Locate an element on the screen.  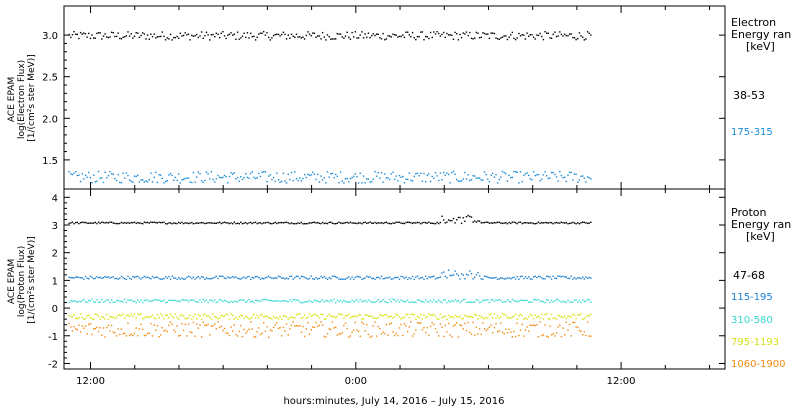
proton-y-tick-label: 0 is located at coordinates (55, 309).